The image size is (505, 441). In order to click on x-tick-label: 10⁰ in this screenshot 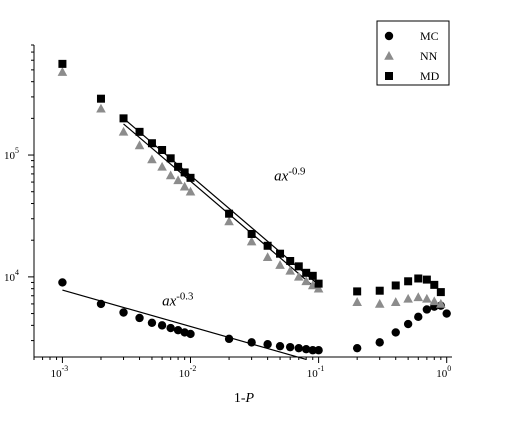, I will do `click(443, 372)`.